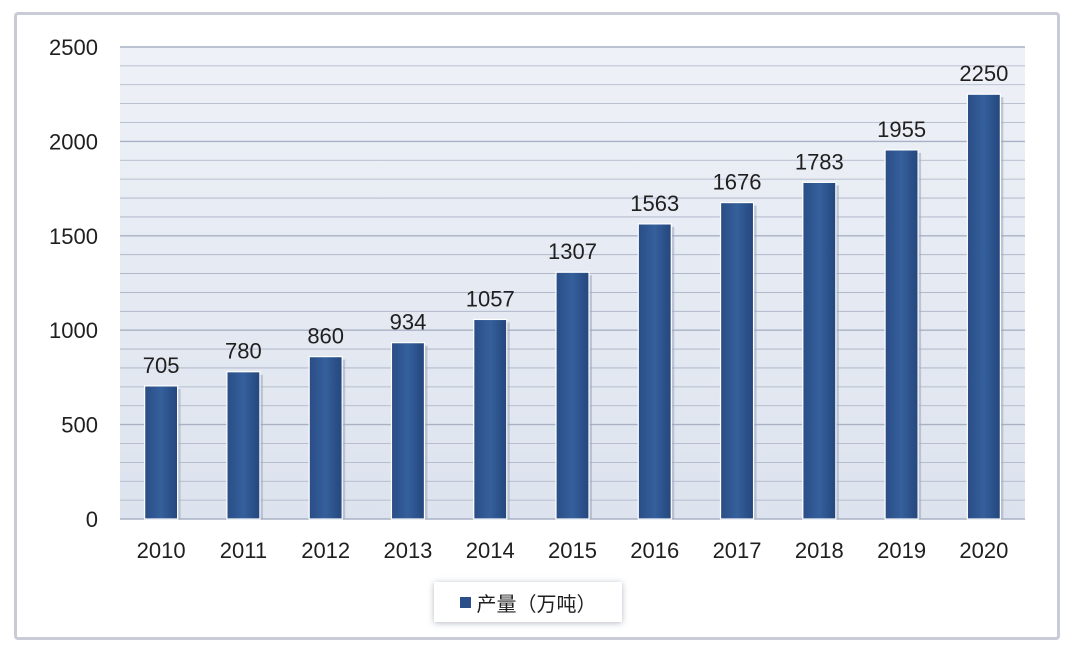 This screenshot has width=1080, height=659. What do you see at coordinates (73, 236) in the screenshot?
I see `y-tick-label: 1500` at bounding box center [73, 236].